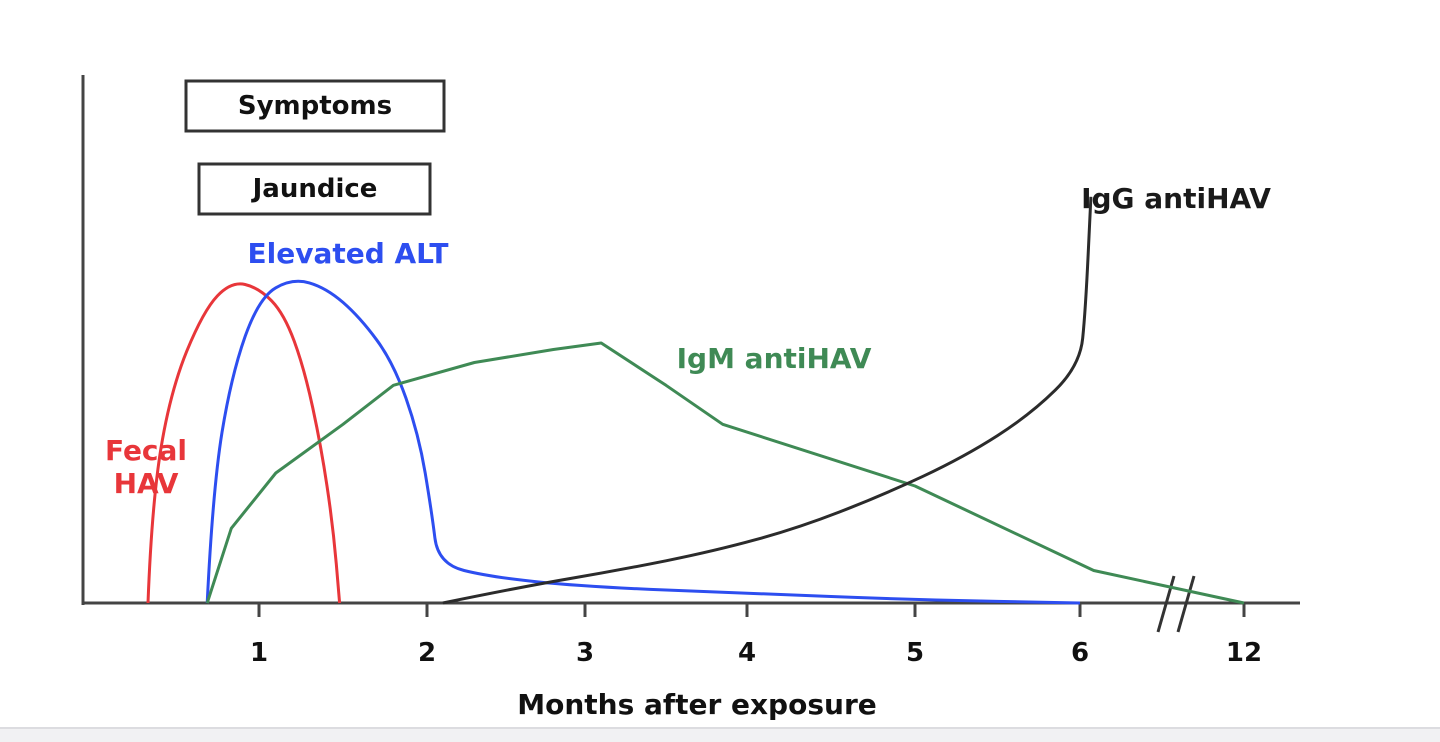 The height and width of the screenshot is (742, 1440). I want to click on x-tick-label: 6, so click(1080, 653).